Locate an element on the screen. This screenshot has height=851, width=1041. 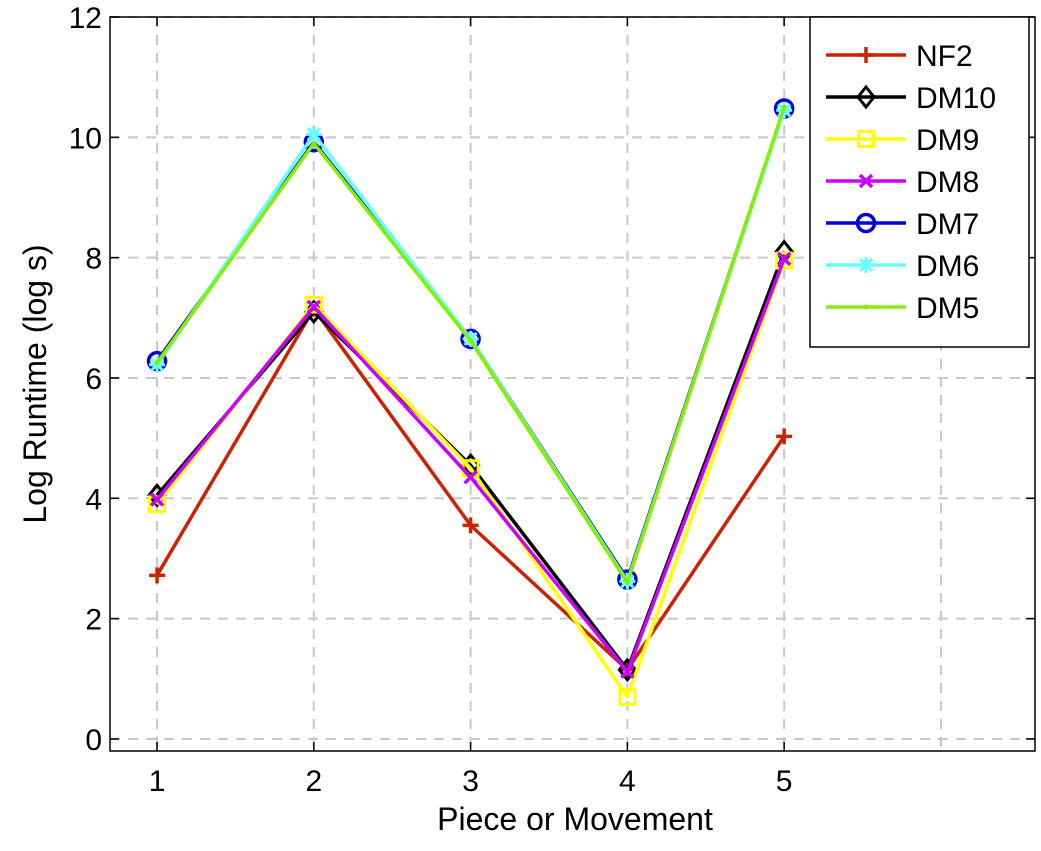
legend-entry-dm5: DM5 is located at coordinates (902, 308).